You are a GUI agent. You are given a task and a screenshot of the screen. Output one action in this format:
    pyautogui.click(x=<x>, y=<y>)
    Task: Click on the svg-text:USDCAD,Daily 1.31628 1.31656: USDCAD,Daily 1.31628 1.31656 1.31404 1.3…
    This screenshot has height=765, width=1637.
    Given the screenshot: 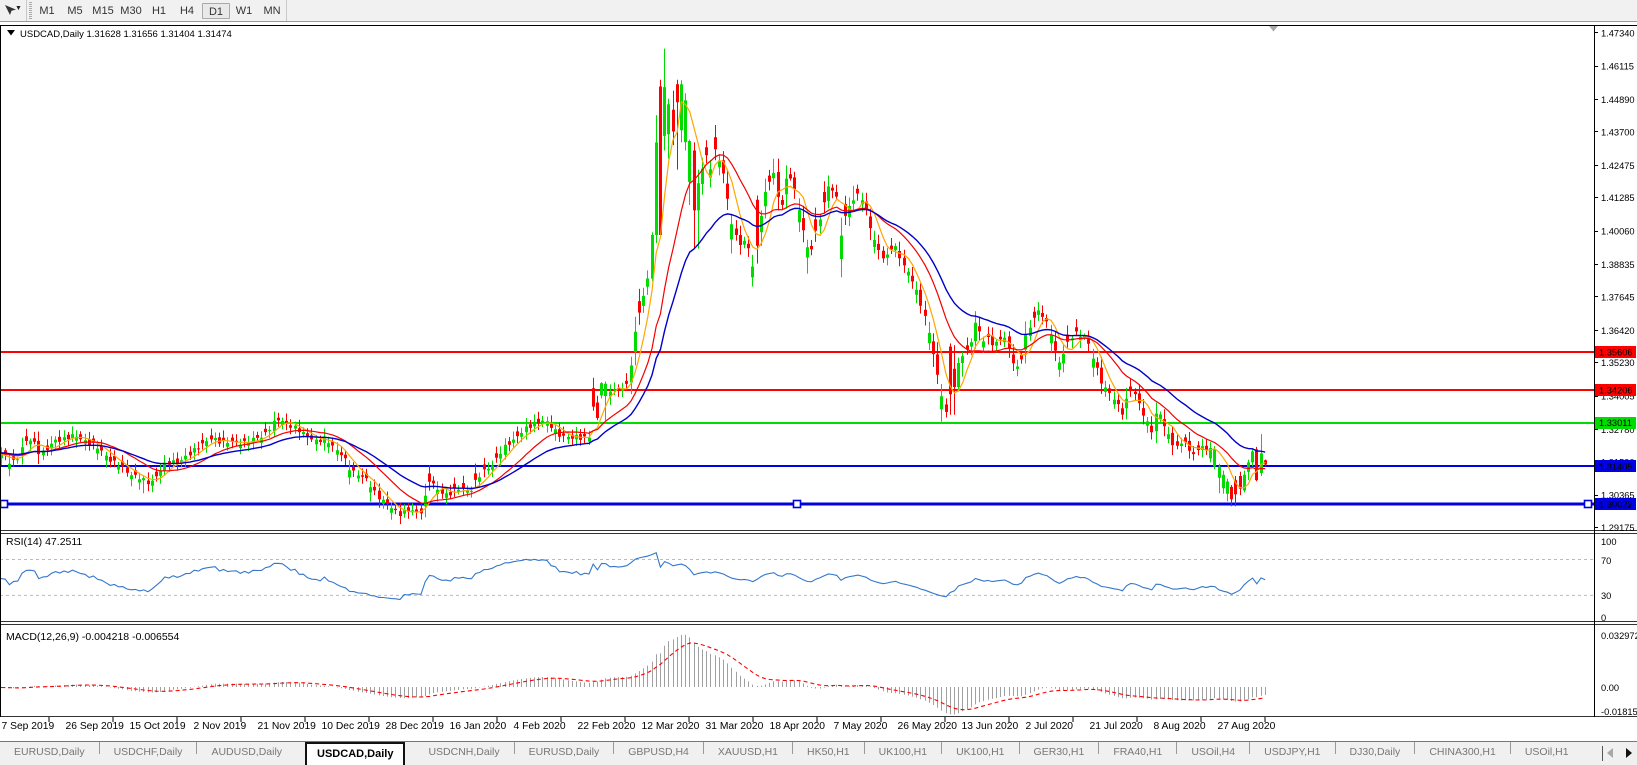 What is the action you would take?
    pyautogui.click(x=126, y=34)
    